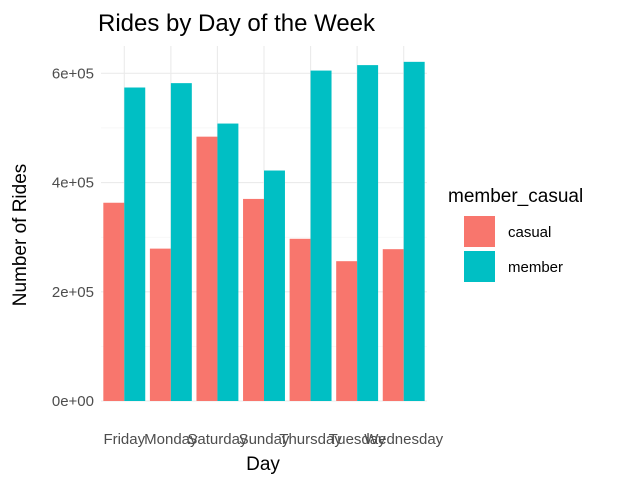  I want to click on y-axis-ticks: 0e+00 2e+05 4e+05 6e+05, so click(73, 237).